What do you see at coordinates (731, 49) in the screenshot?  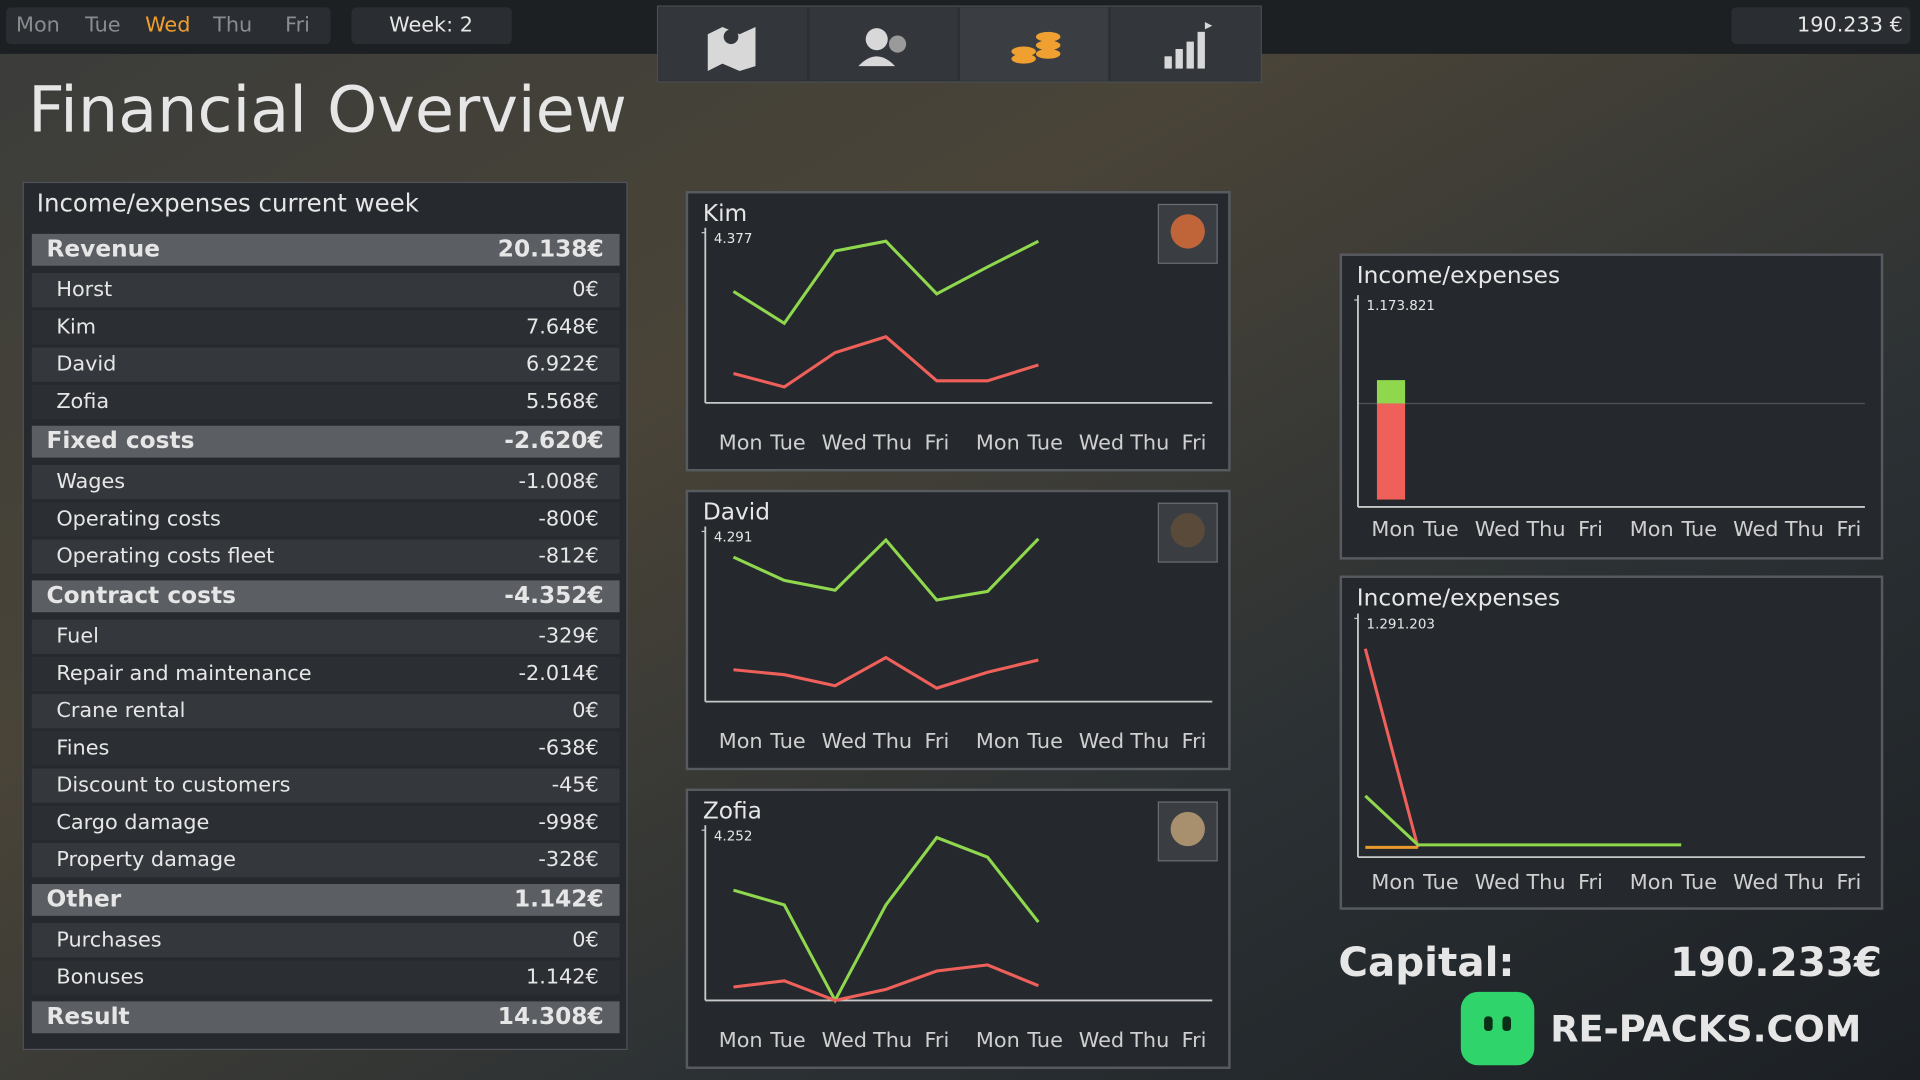 I see `map-icon` at bounding box center [731, 49].